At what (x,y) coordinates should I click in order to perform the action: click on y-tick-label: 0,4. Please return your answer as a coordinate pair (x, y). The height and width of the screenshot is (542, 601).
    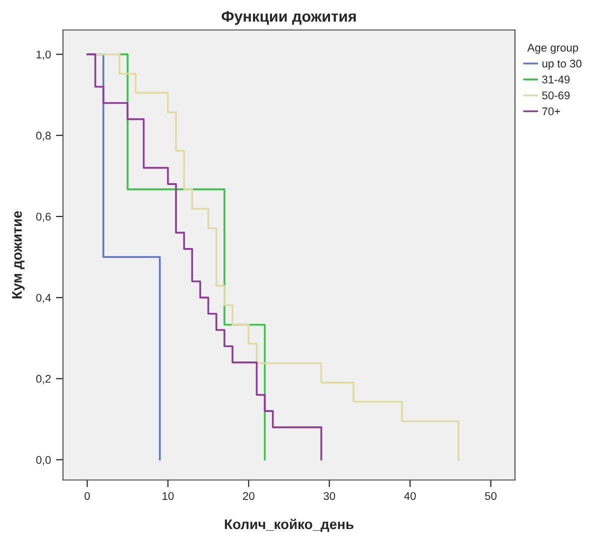
    Looking at the image, I should click on (43, 299).